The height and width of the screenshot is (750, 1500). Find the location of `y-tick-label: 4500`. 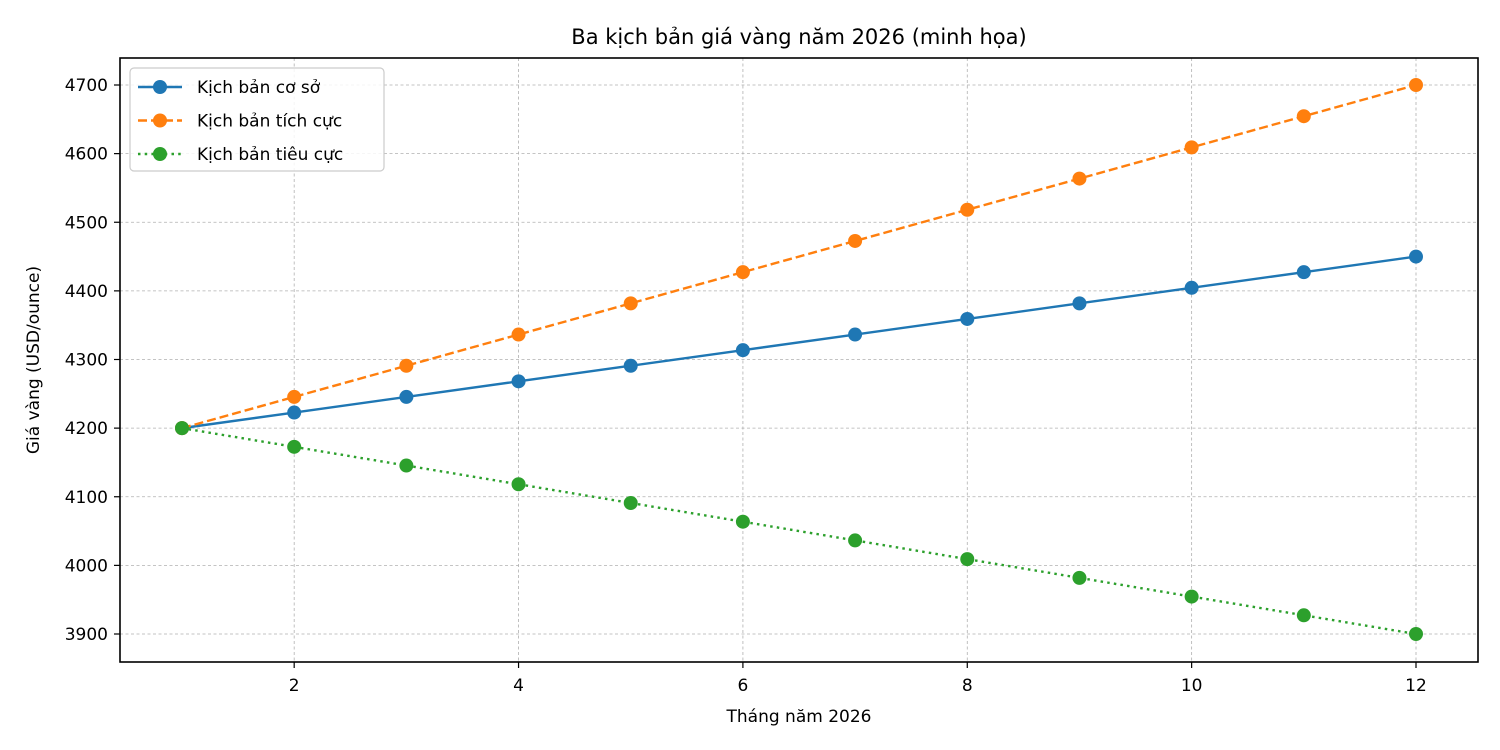

y-tick-label: 4500 is located at coordinates (86, 223).